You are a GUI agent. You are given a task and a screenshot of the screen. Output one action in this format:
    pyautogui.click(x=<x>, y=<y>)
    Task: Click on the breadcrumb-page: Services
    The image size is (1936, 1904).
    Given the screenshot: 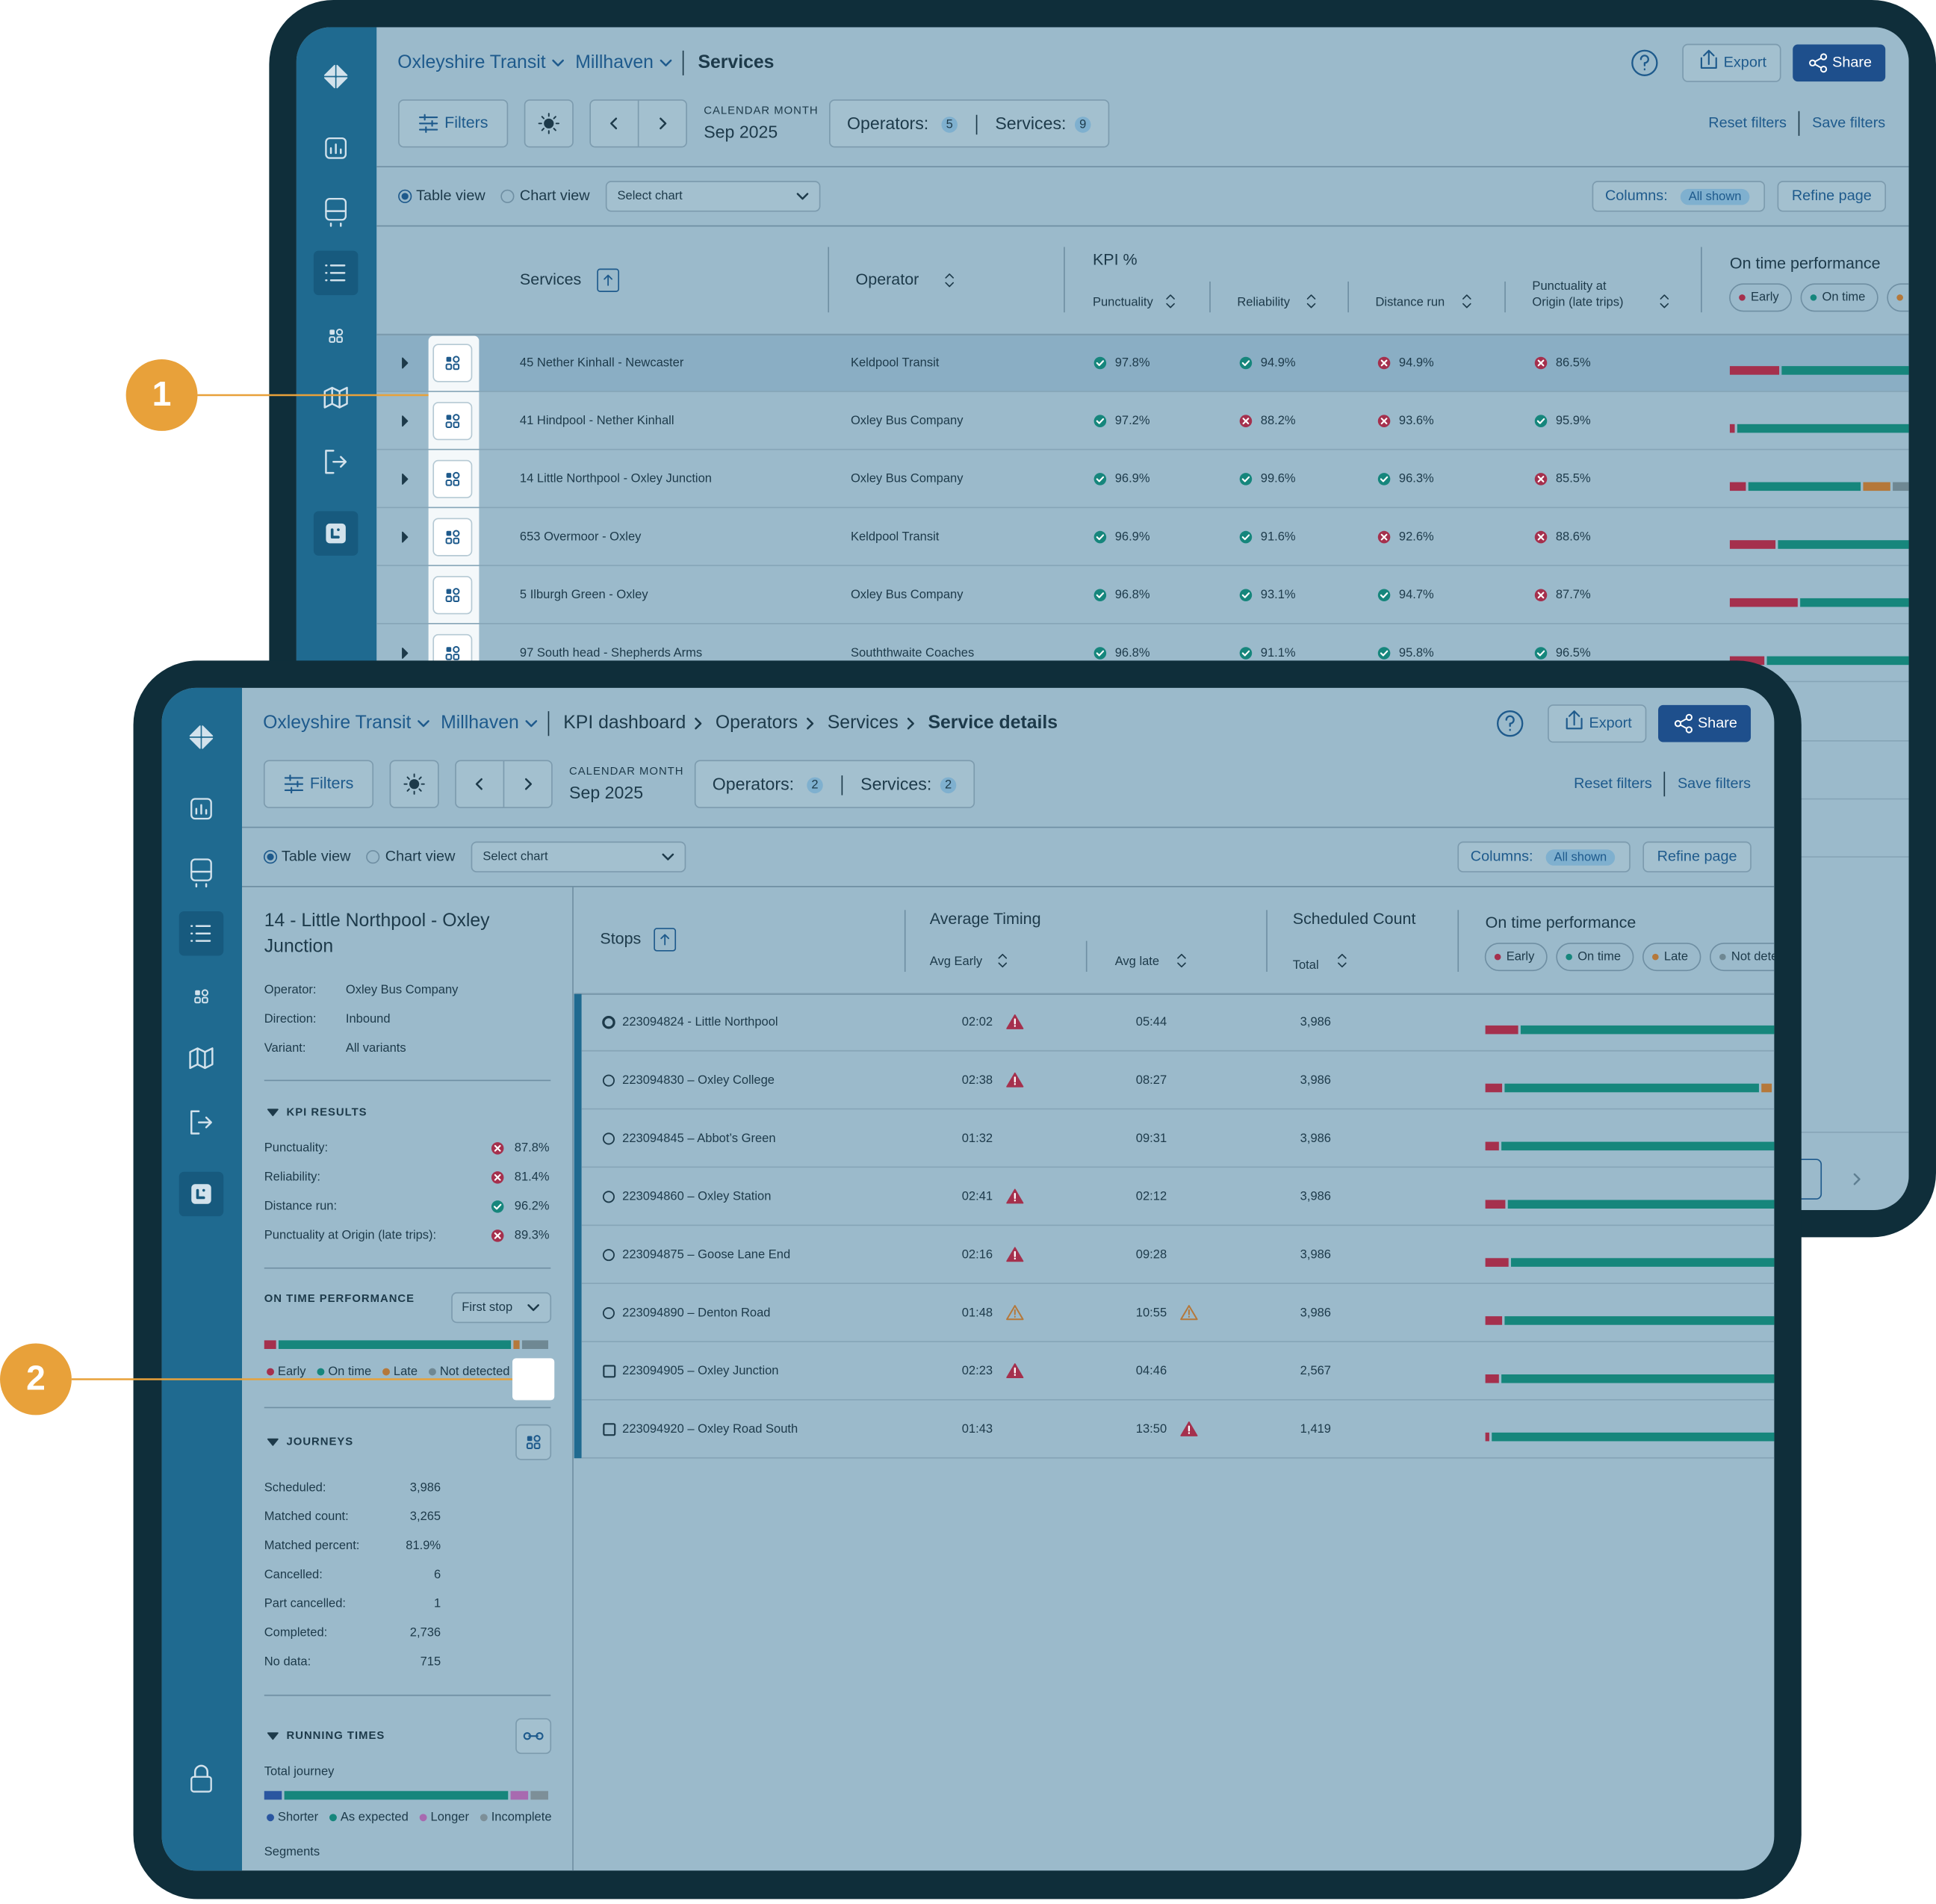 What is the action you would take?
    pyautogui.click(x=863, y=723)
    